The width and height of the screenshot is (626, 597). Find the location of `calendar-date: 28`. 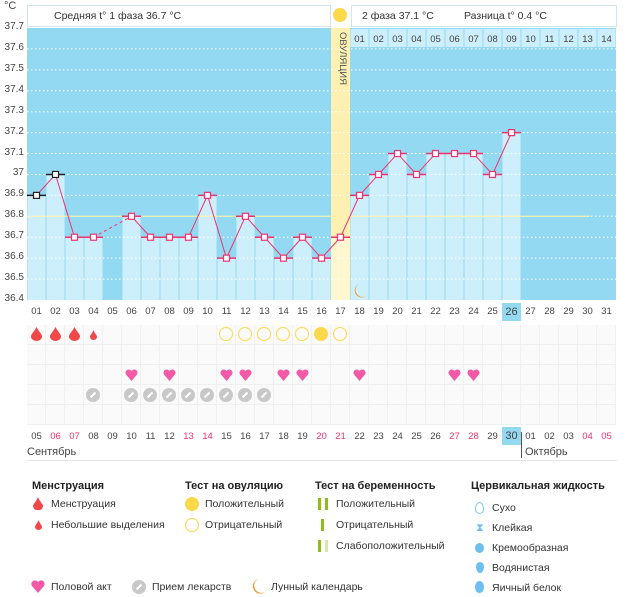

calendar-date: 28 is located at coordinates (473, 436).